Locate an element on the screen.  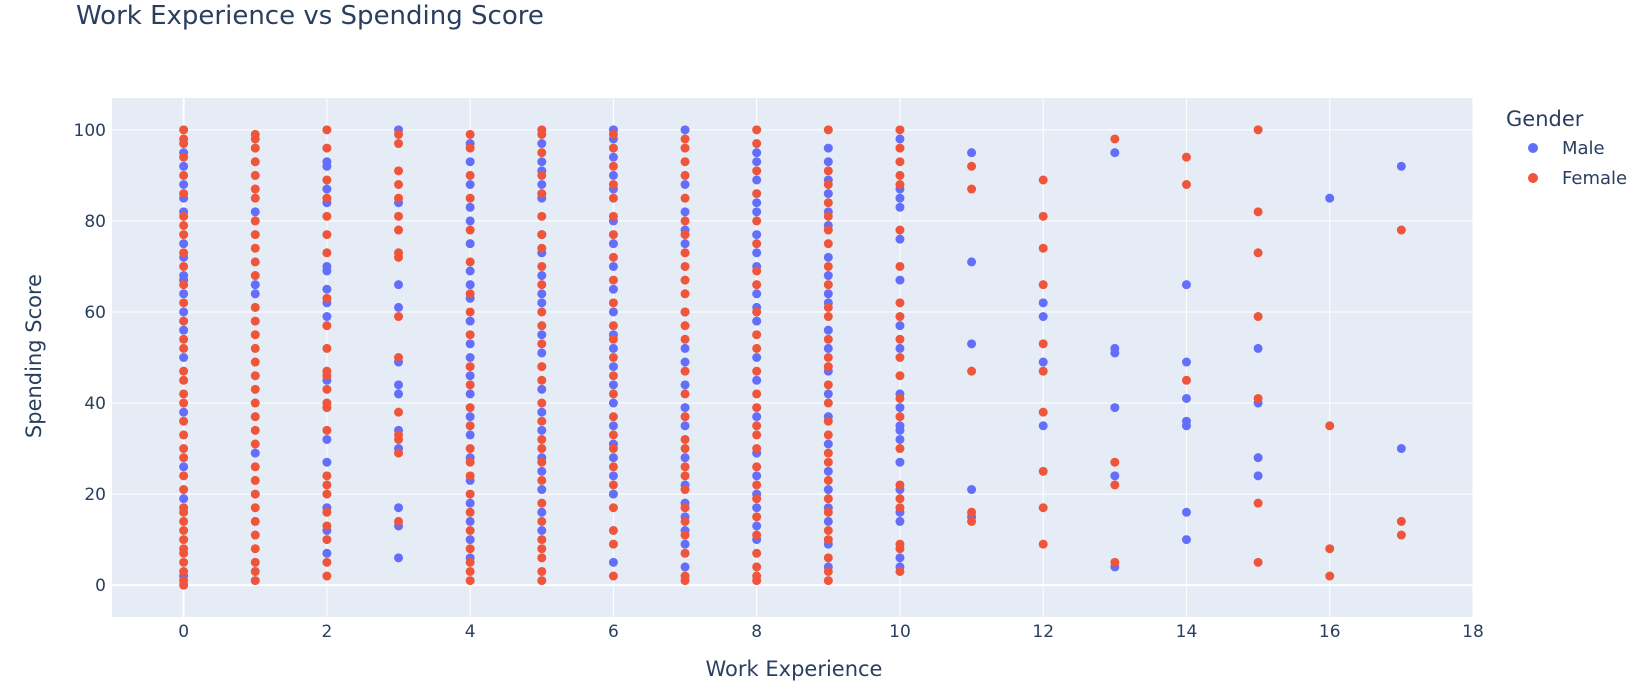
y-tick-label: 100 is located at coordinates (90, 131).